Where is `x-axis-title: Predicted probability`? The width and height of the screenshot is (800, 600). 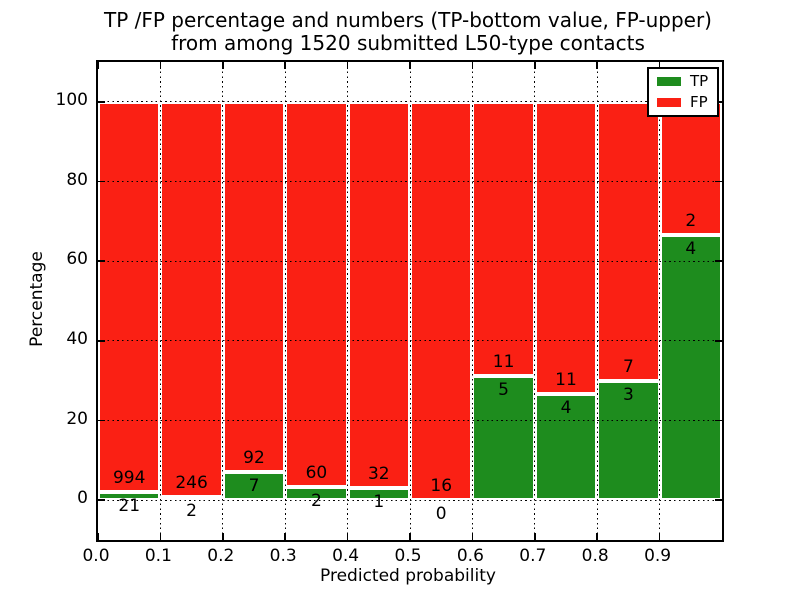 x-axis-title: Predicted probability is located at coordinates (408, 576).